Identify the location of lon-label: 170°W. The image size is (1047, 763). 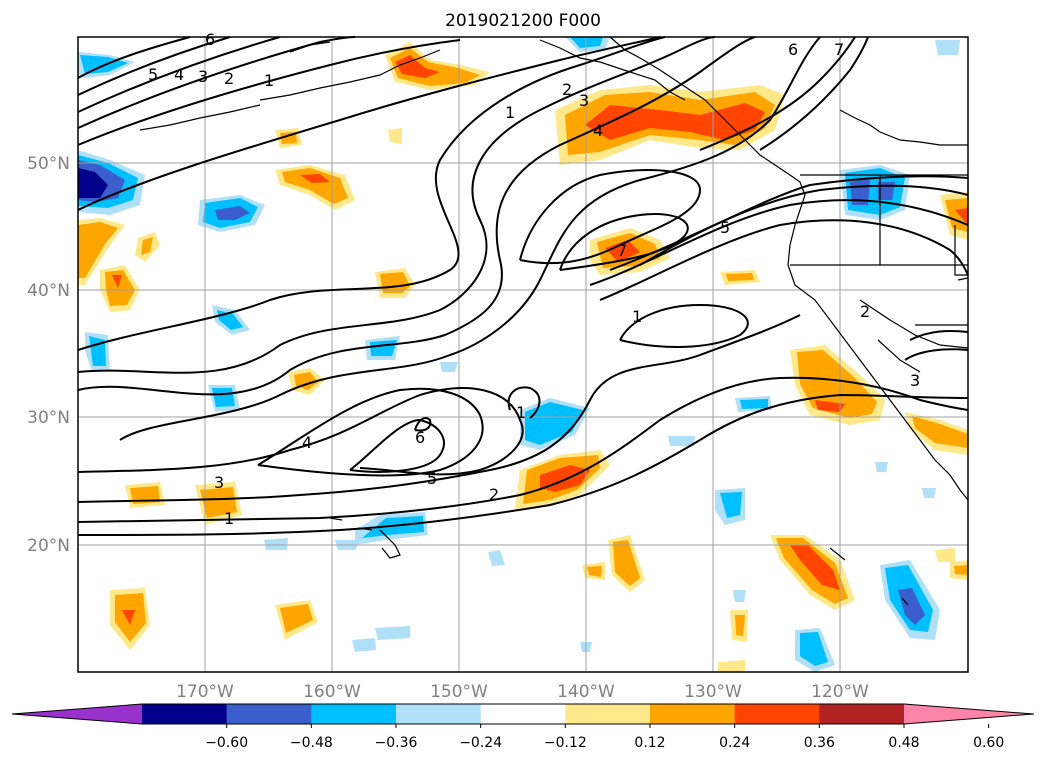
(205, 692).